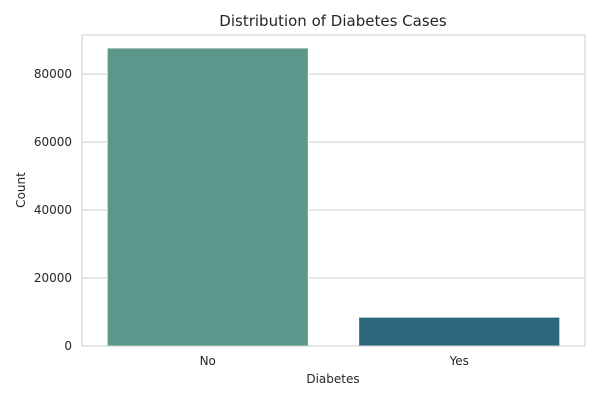  I want to click on x-tick-label: No, so click(208, 361).